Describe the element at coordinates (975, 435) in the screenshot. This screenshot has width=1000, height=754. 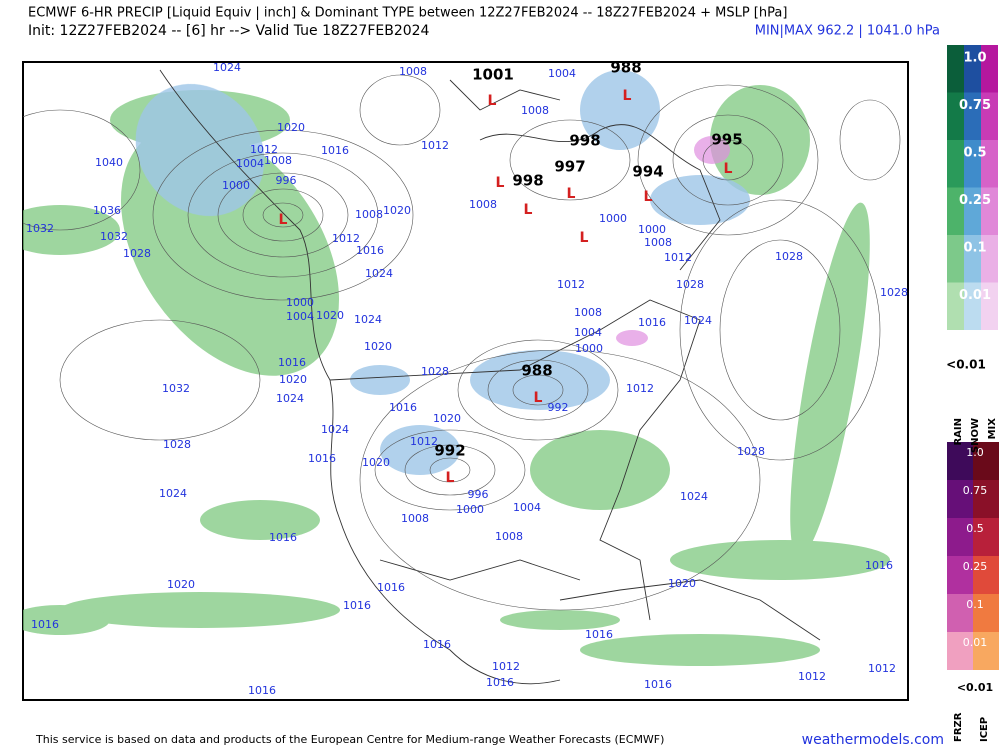
I see `precip-type: SNOW` at that location.